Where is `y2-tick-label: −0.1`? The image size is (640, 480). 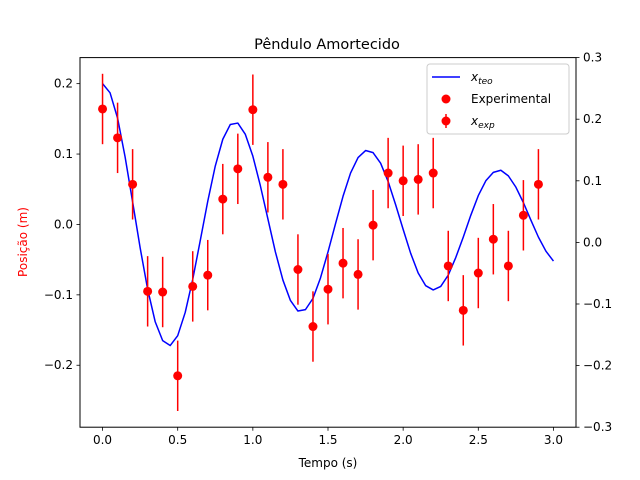
y2-tick-label: −0.1 is located at coordinates (597, 304).